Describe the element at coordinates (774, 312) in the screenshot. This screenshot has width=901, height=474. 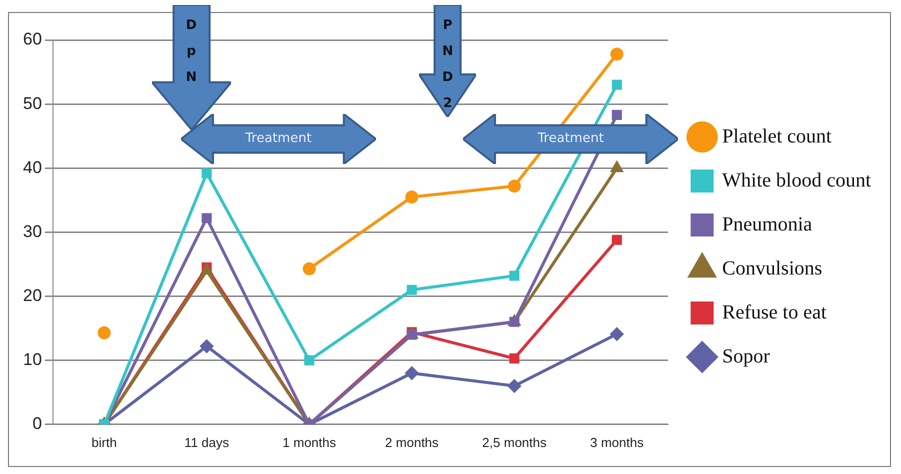
I see `legend-label: Refuse to eat` at that location.